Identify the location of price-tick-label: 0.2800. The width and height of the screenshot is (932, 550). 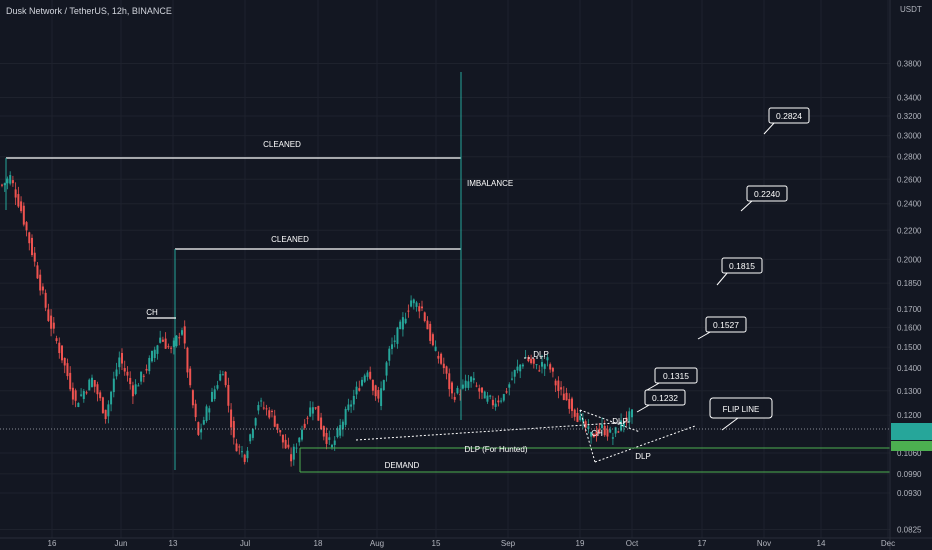
(909, 157).